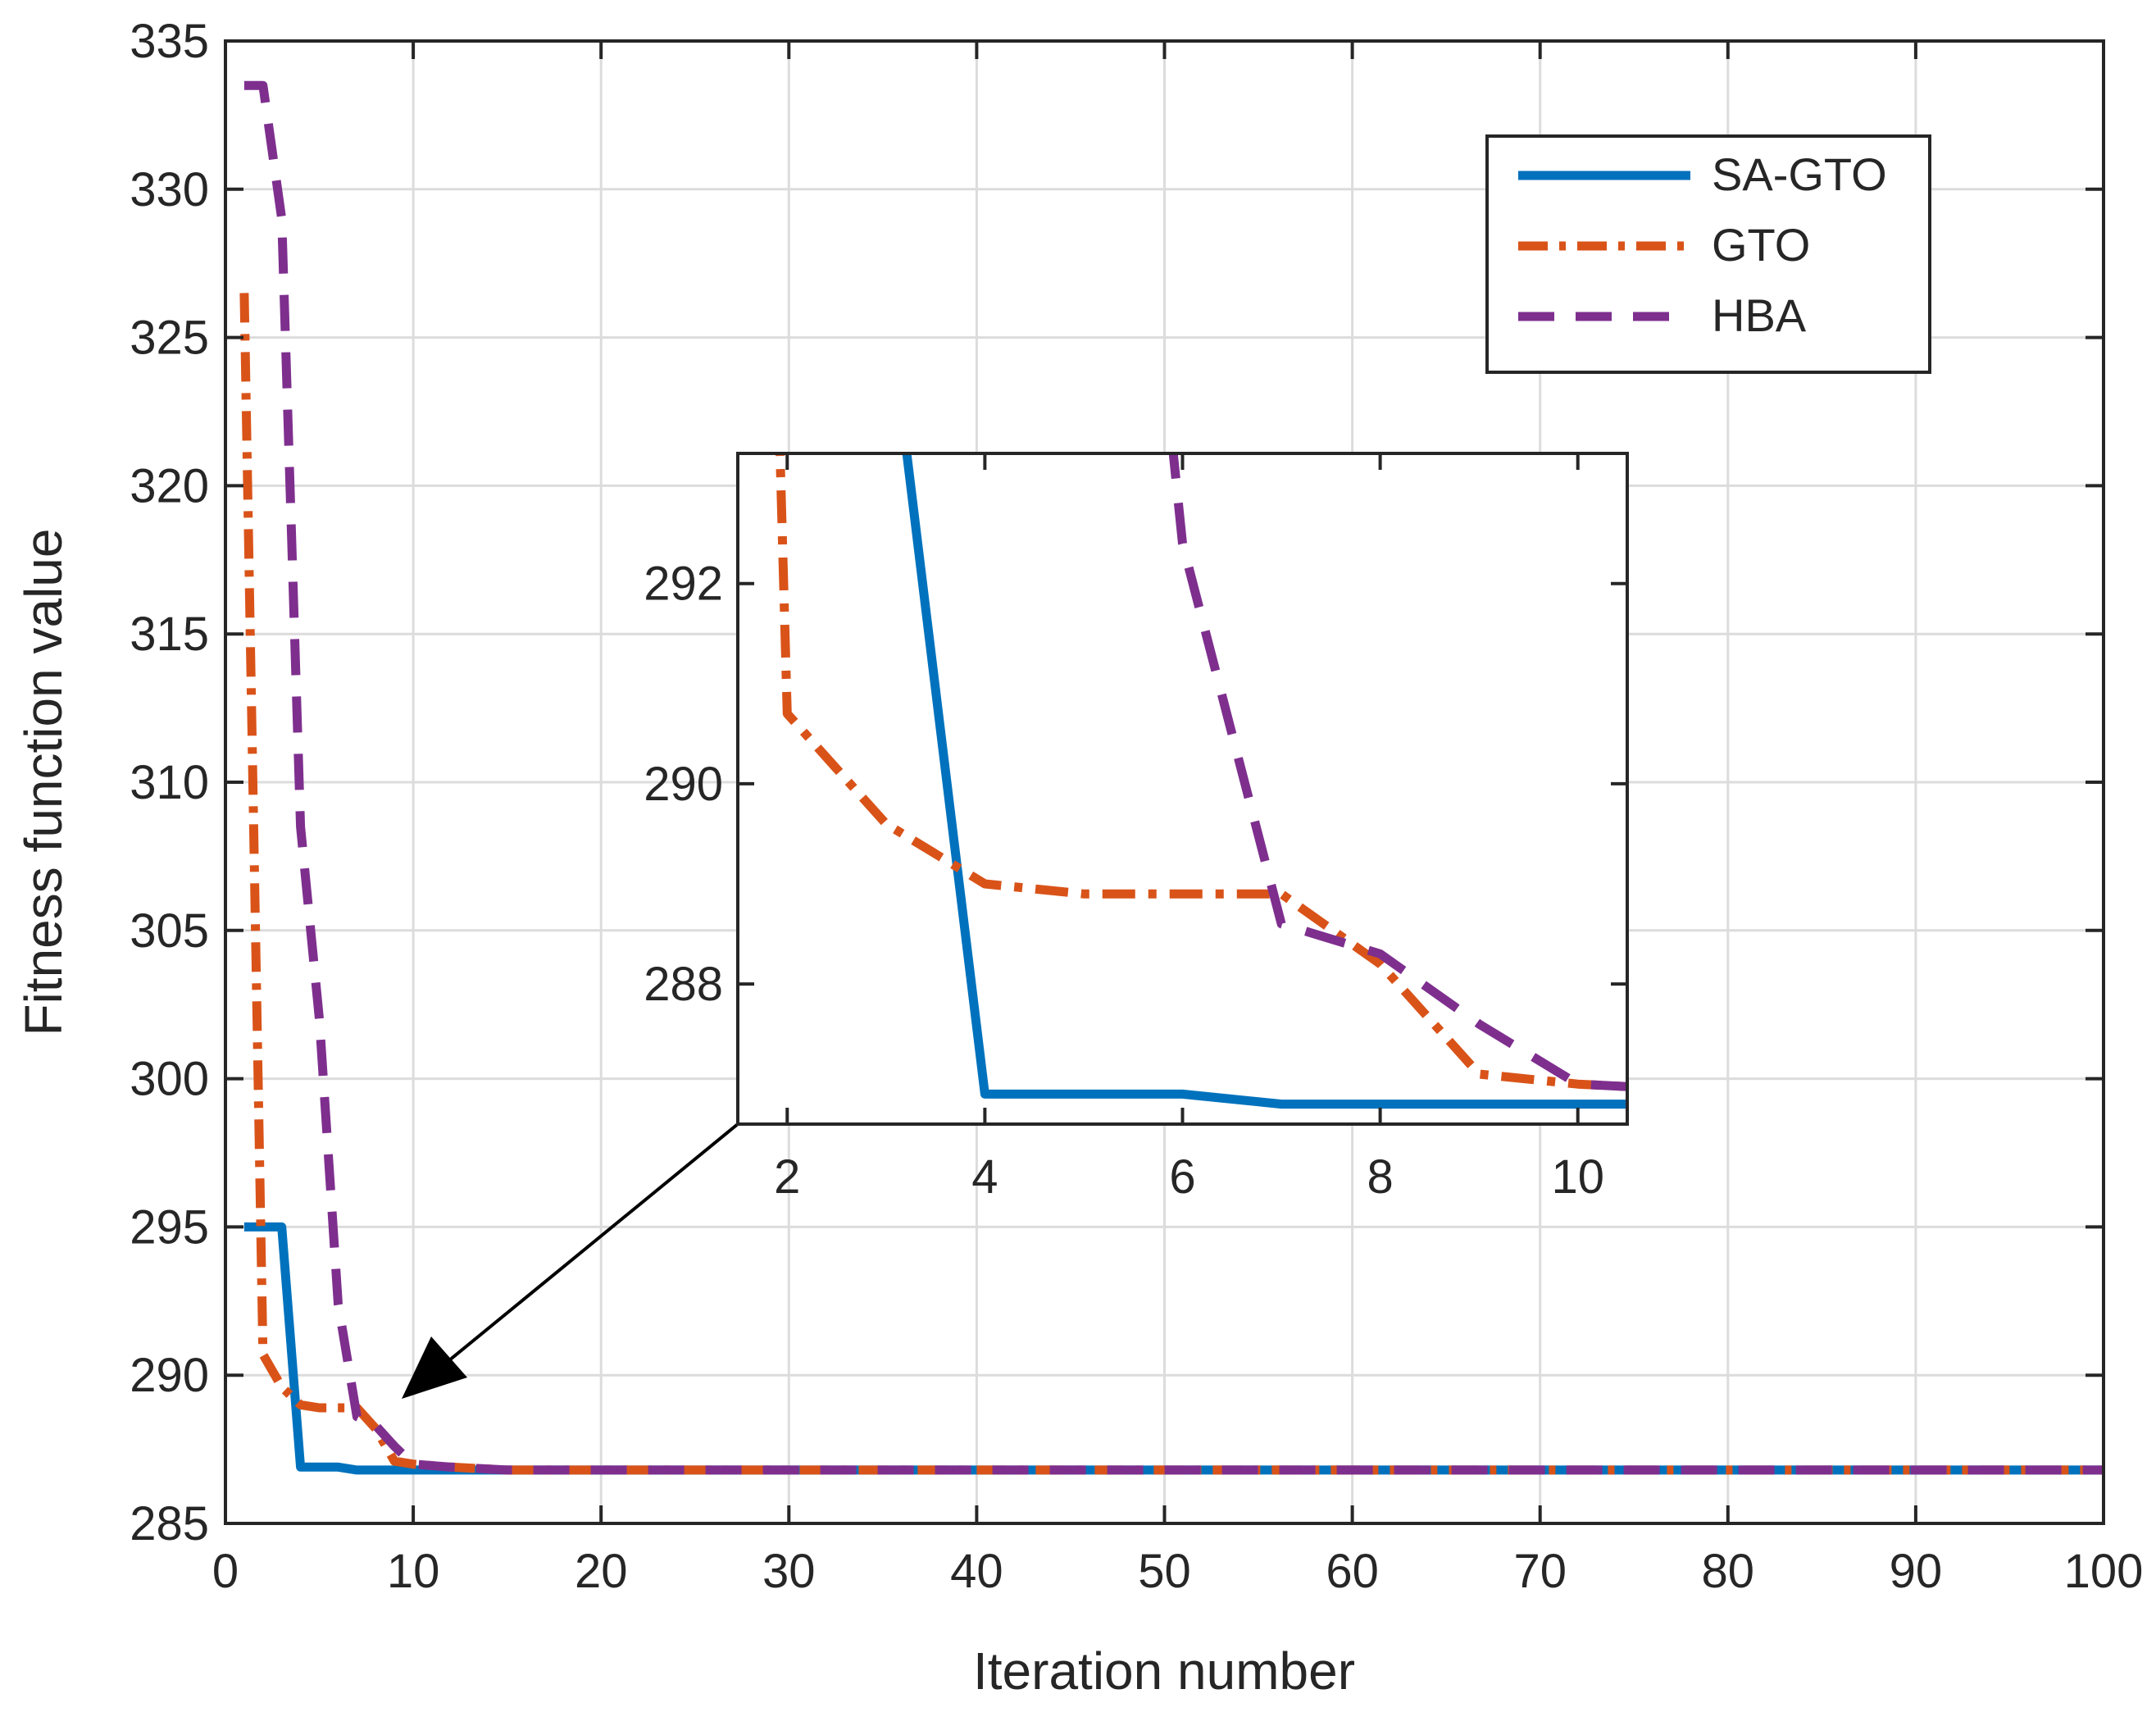  I want to click on inset-series-line-sa-gto, so click(1264, 781).